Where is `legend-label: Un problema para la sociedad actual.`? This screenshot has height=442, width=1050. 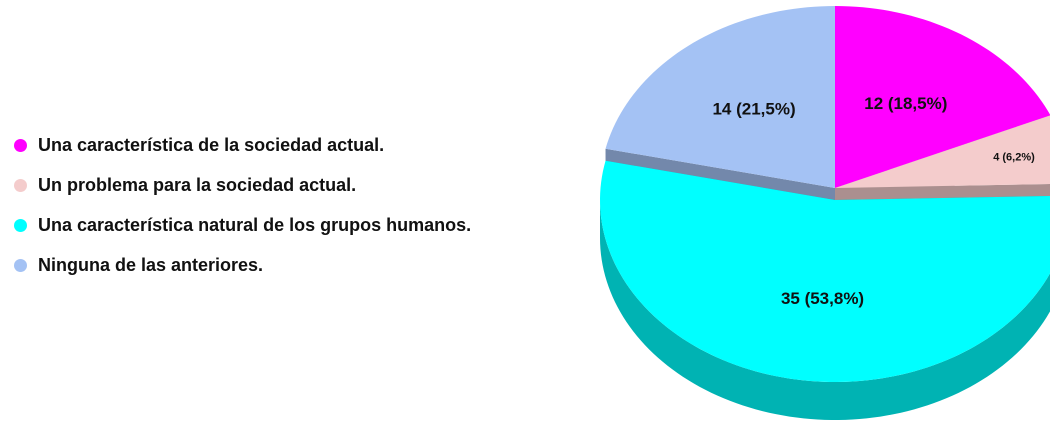 legend-label: Un problema para la sociedad actual. is located at coordinates (197, 185).